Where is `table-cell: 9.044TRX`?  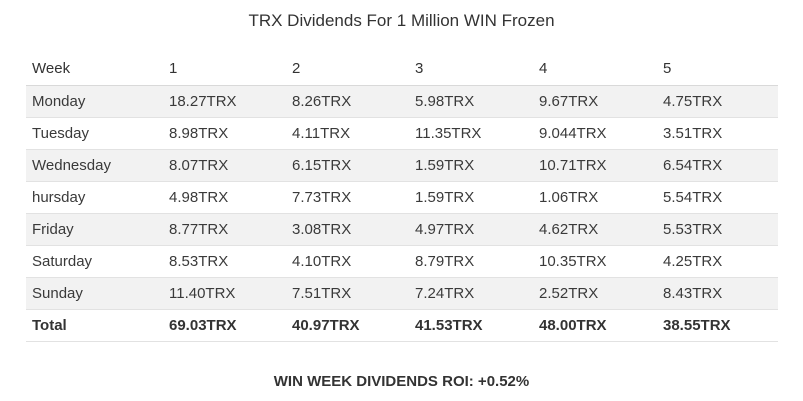
table-cell: 9.044TRX is located at coordinates (595, 133).